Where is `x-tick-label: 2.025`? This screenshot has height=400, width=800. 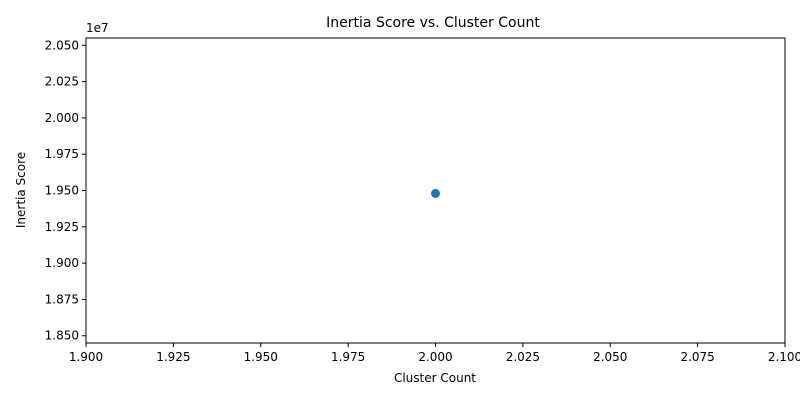
x-tick-label: 2.025 is located at coordinates (523, 357).